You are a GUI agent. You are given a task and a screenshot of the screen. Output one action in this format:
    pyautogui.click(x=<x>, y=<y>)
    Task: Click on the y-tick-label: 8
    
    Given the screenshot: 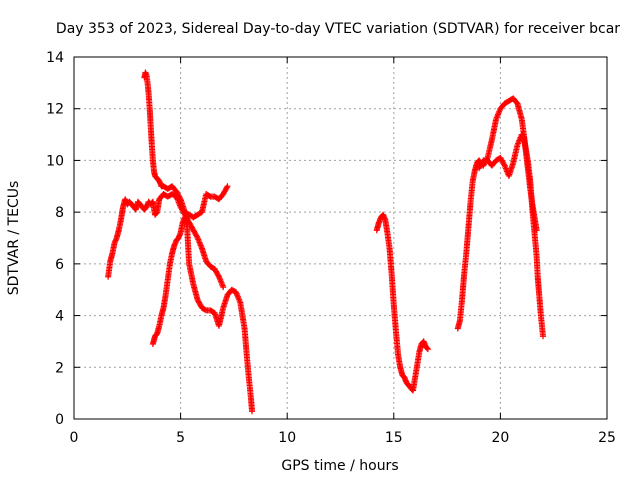 What is the action you would take?
    pyautogui.click(x=59, y=213)
    